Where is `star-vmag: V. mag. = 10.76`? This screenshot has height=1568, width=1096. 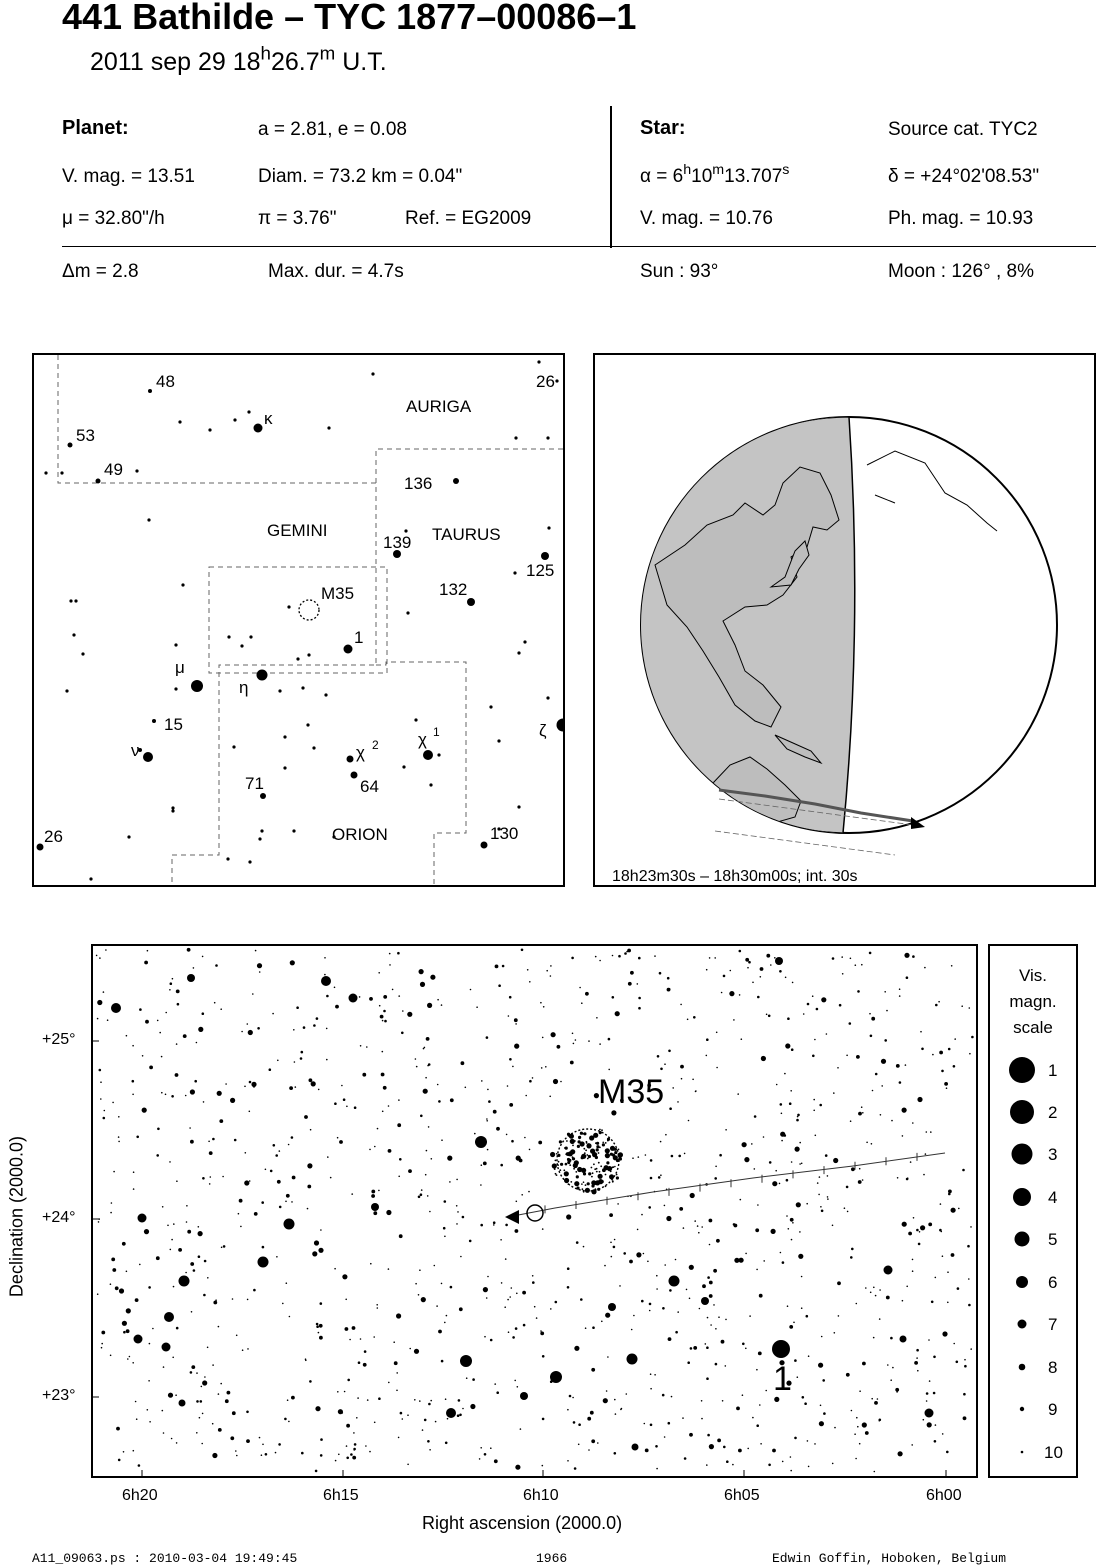 star-vmag: V. mag. = 10.76 is located at coordinates (706, 218).